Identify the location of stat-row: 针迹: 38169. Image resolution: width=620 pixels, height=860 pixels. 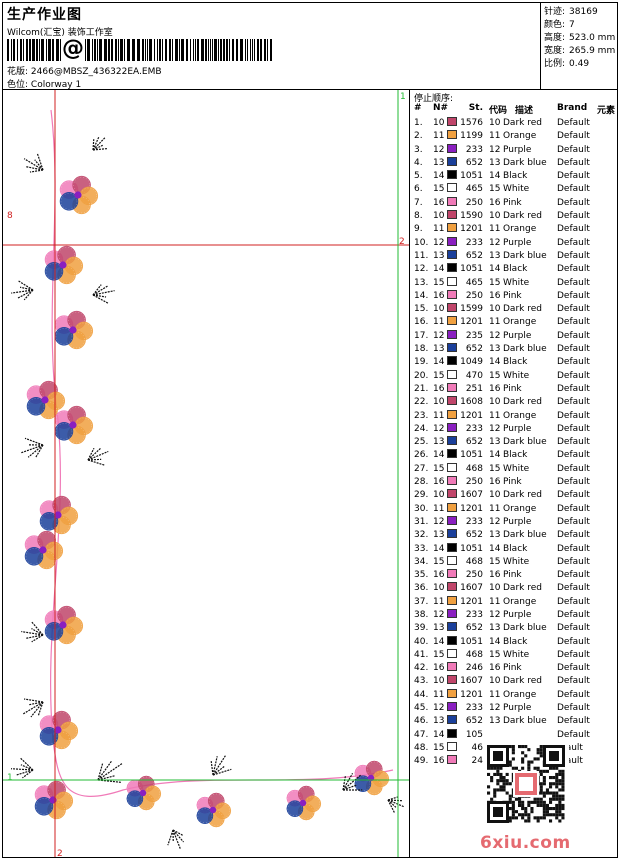
(580, 12).